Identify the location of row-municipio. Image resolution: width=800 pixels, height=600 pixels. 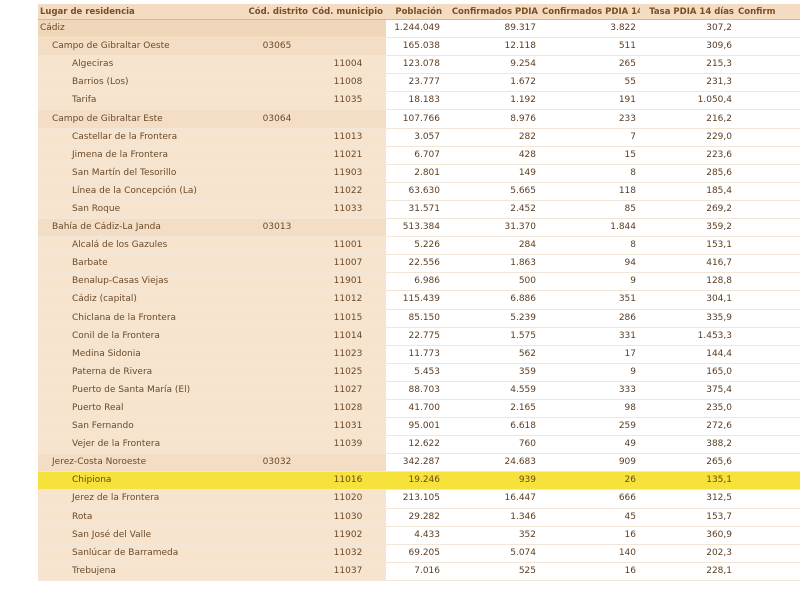
(348, 463).